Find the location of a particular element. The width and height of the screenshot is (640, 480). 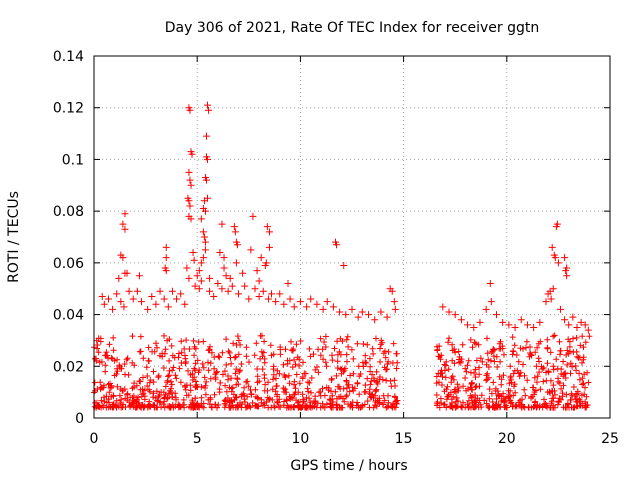

y-tick-label: 0.14 is located at coordinates (68, 57).